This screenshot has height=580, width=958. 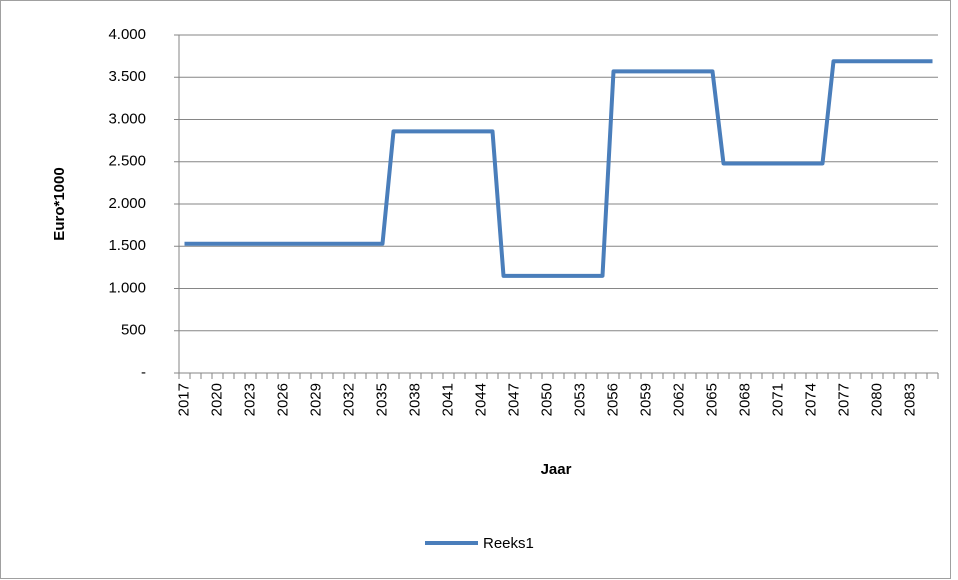 What do you see at coordinates (777, 399) in the screenshot?
I see `x-tick-label: 2071` at bounding box center [777, 399].